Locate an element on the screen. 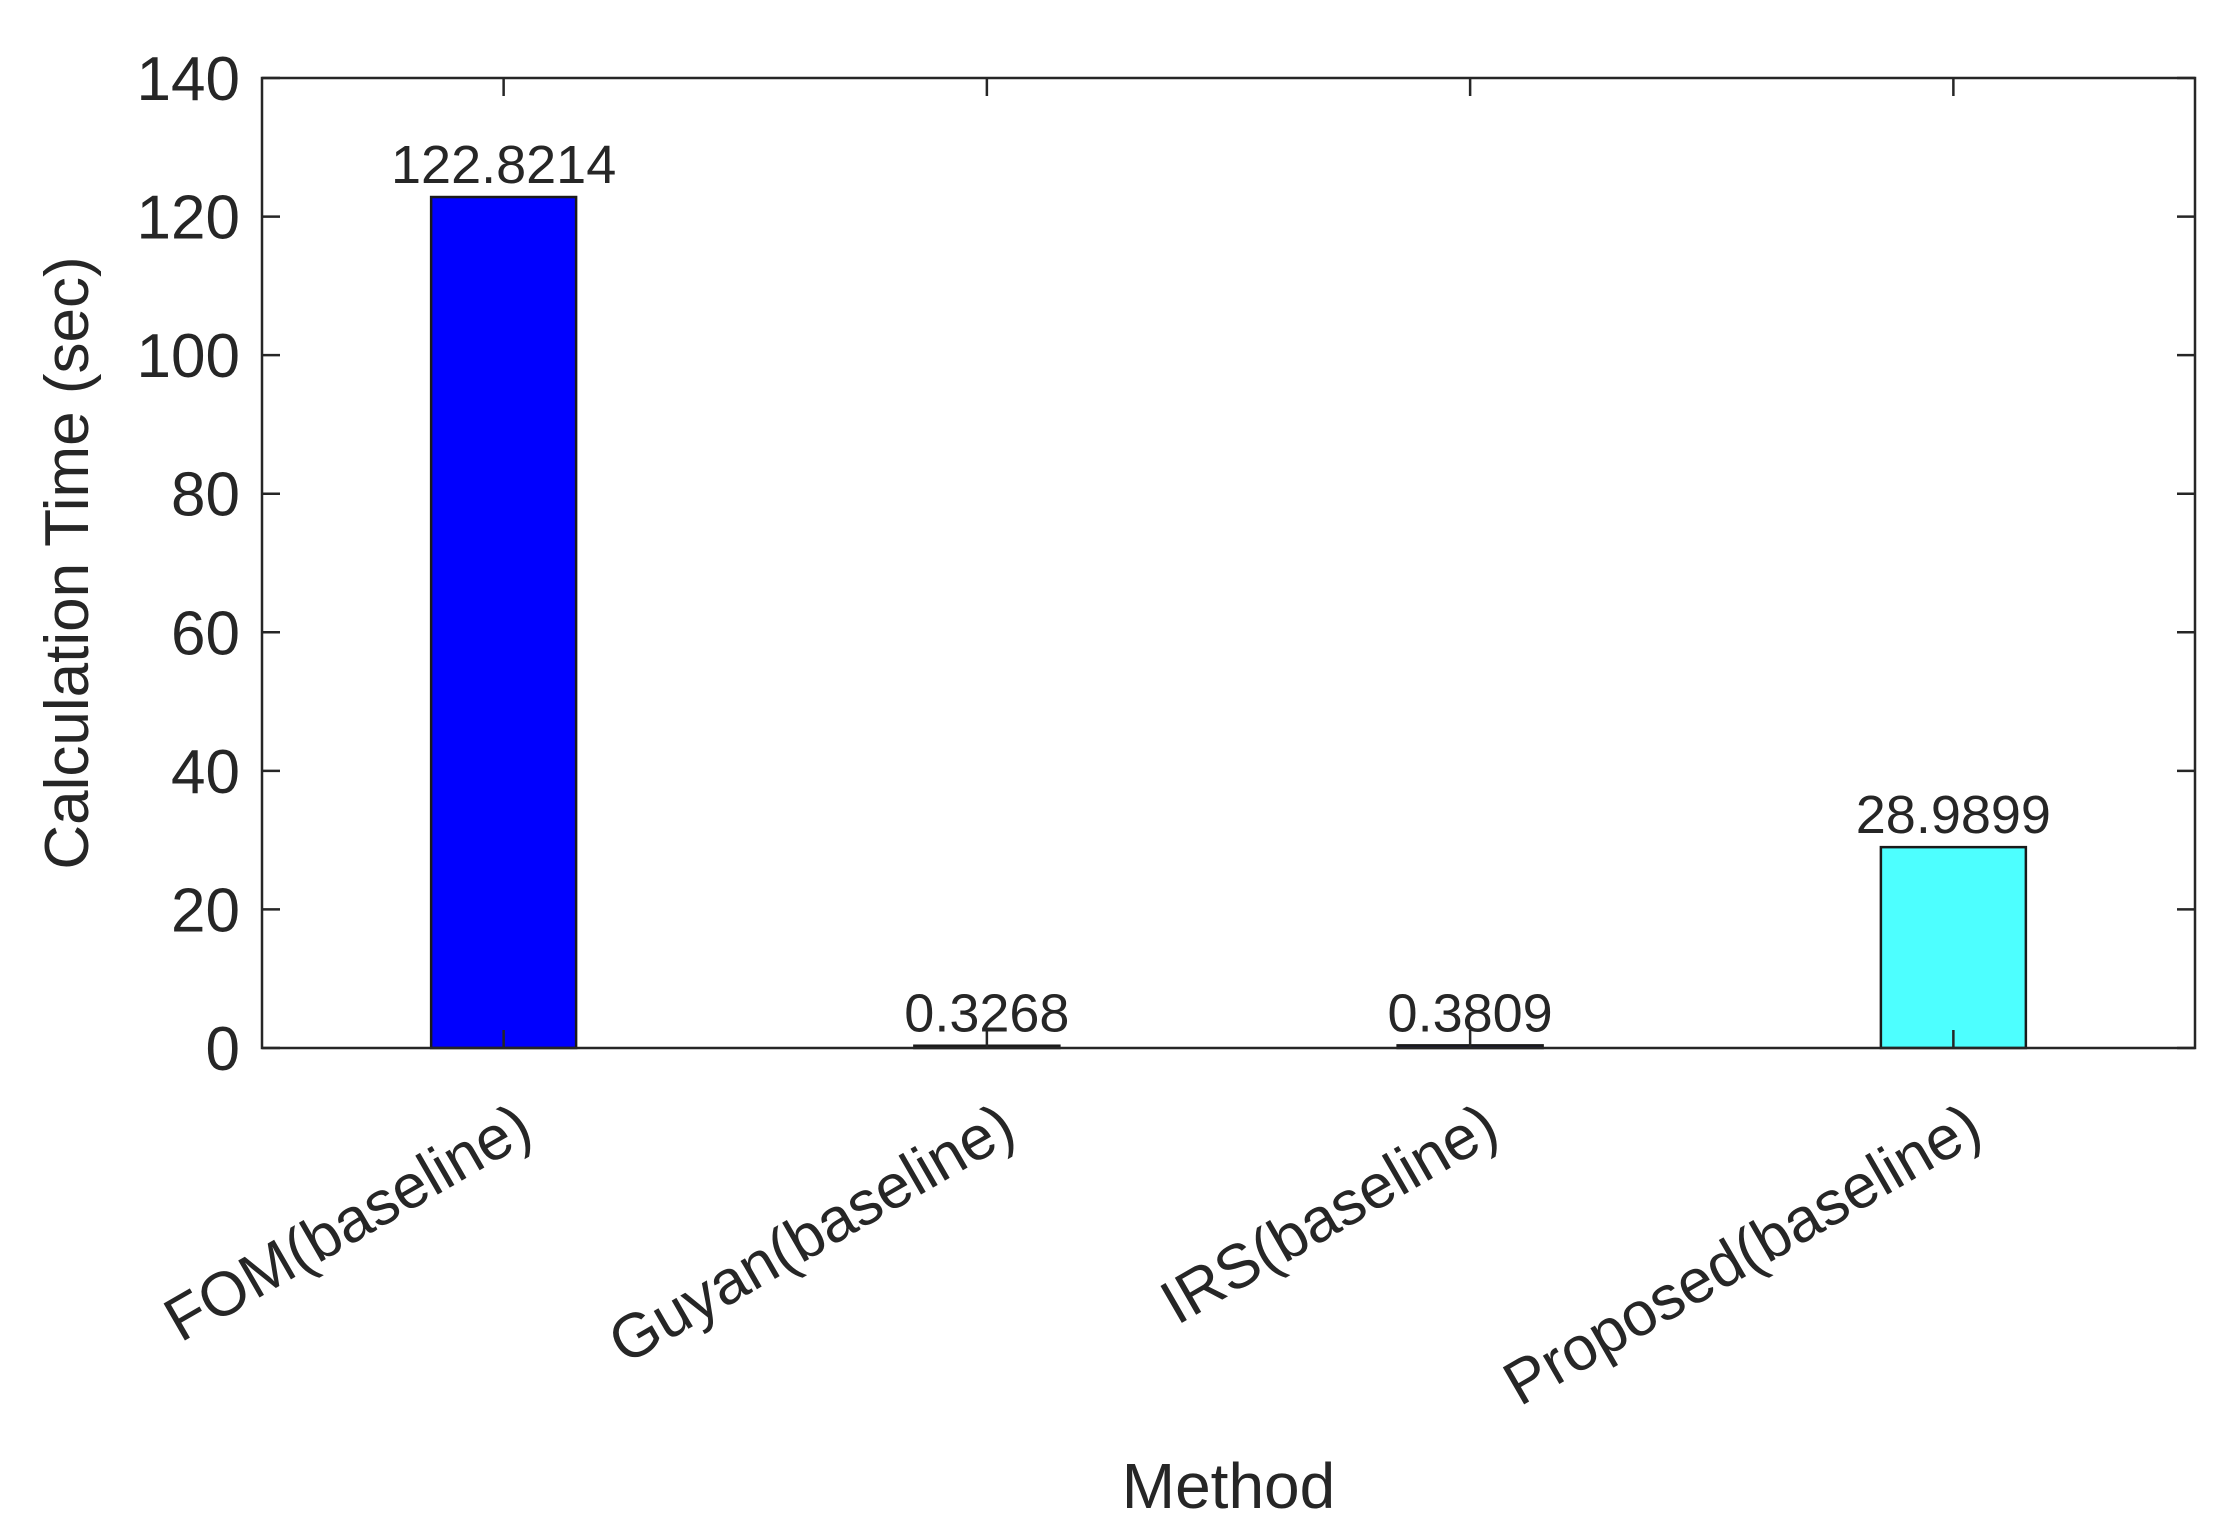  bar-value-label: 28.9899 is located at coordinates (1953, 815).